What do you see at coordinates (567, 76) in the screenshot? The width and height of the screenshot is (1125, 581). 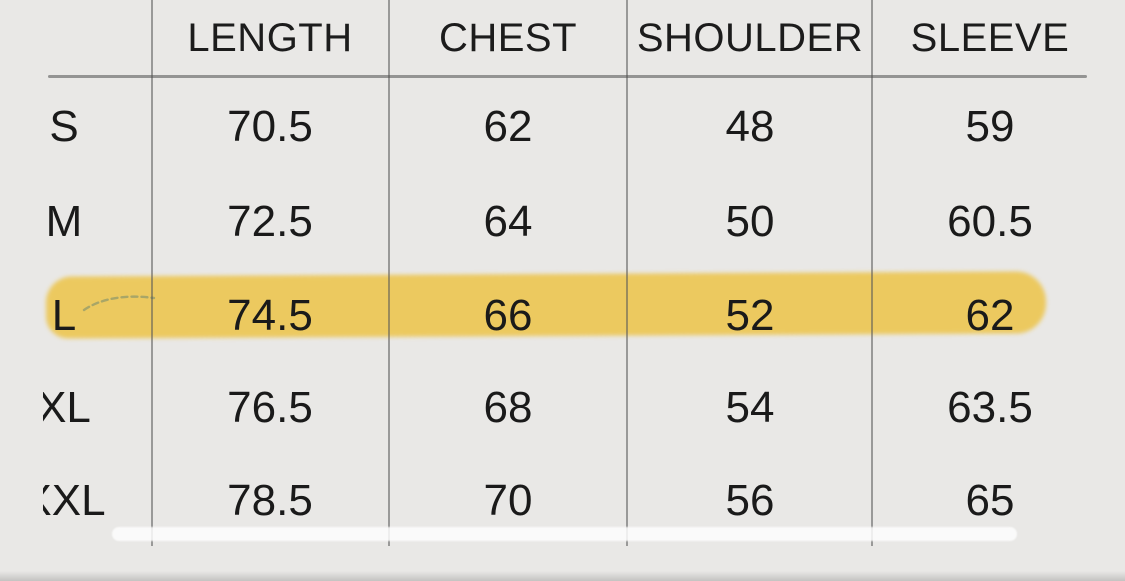 I see `header-underline` at bounding box center [567, 76].